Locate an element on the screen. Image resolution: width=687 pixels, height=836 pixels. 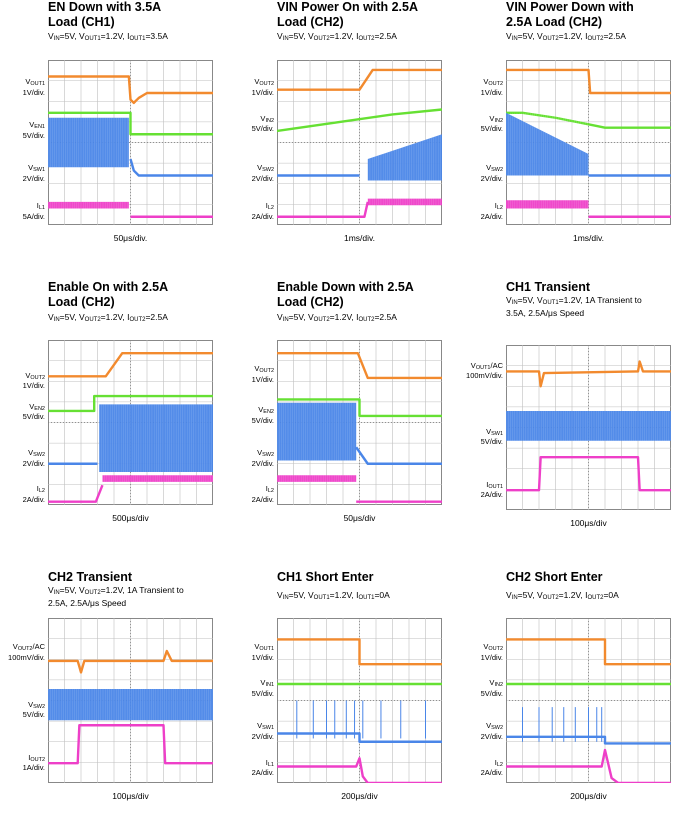
panel-title: EN Down with 3.5A Load (CH1) is located at coordinates (105, 14).